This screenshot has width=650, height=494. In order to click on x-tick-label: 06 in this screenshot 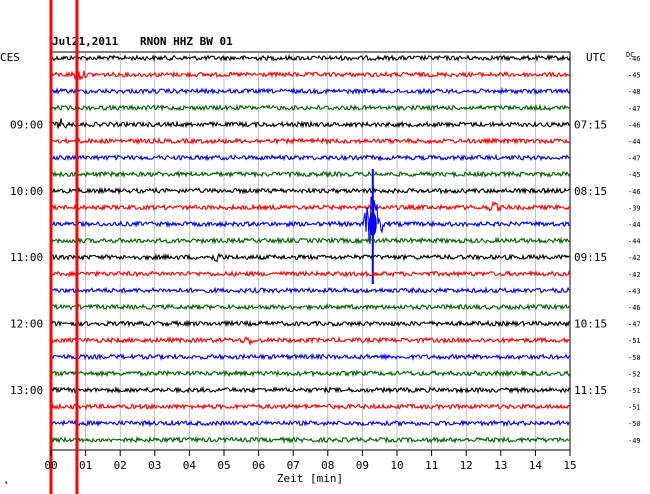, I will do `click(258, 465)`.